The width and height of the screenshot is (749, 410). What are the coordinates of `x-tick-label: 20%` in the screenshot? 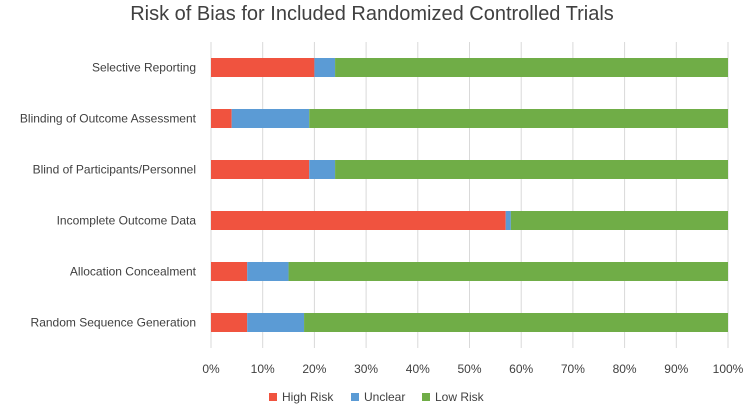 It's located at (314, 369).